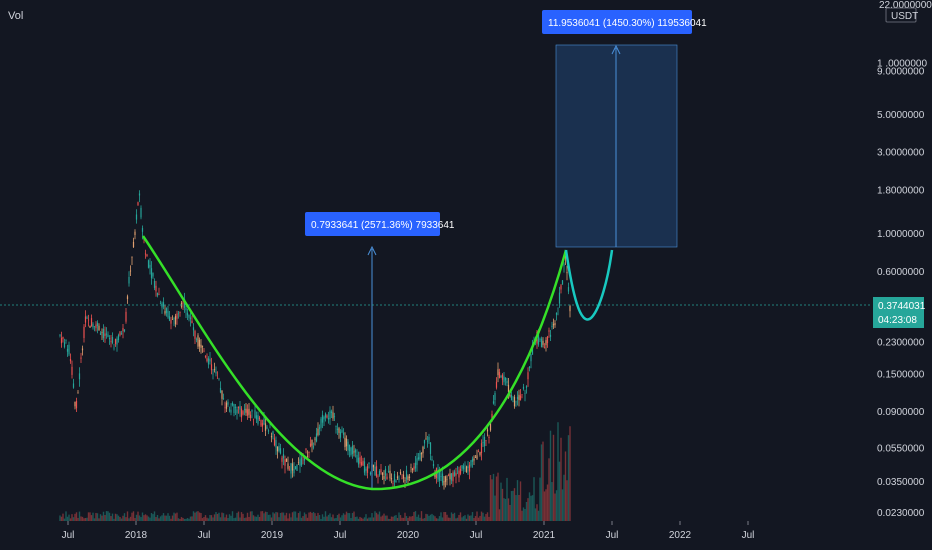  What do you see at coordinates (901, 449) in the screenshot?
I see `price-tick-label: 0.0550000` at bounding box center [901, 449].